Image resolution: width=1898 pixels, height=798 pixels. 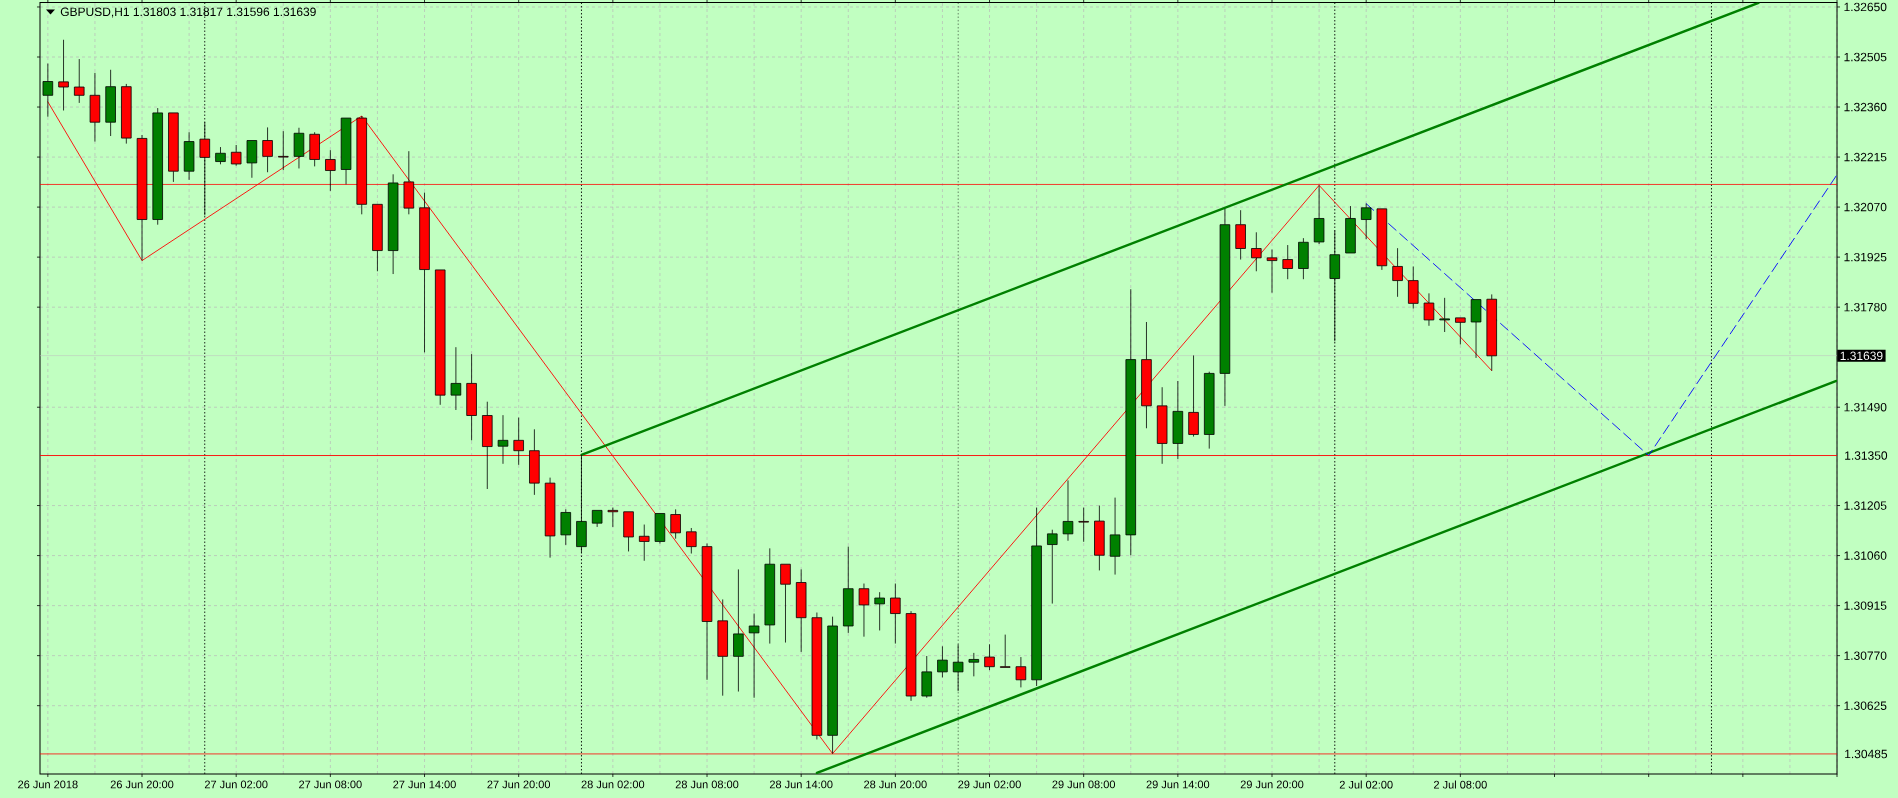 I want to click on x-tick-label: 2 Jul 08:00, so click(x=1460, y=784).